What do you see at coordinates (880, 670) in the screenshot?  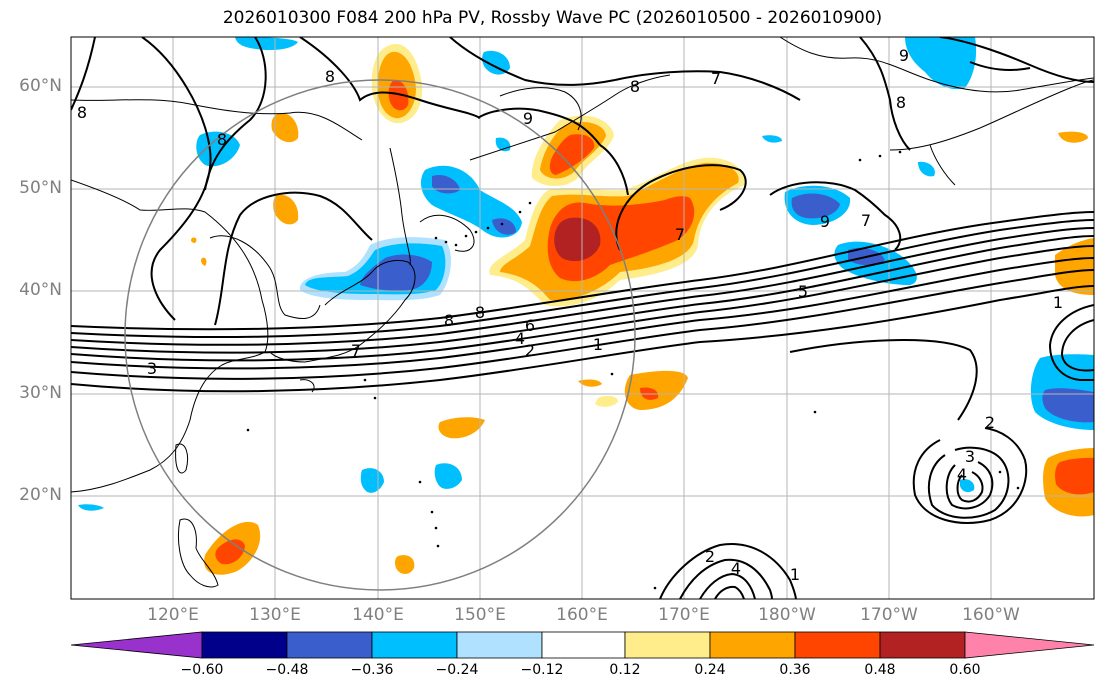 I see `colorbar-tick-label: 0.48` at bounding box center [880, 670].